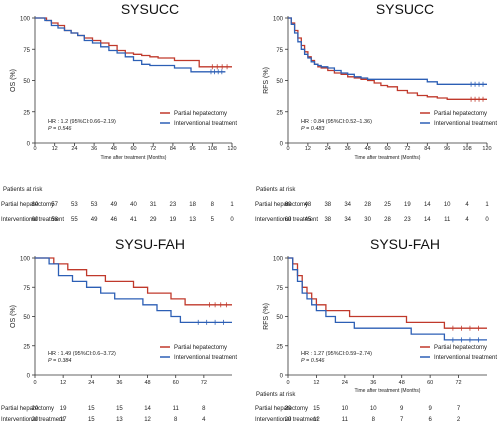 The image size is (500, 425). I want to click on panel4-x-tick-label: 60, so click(430, 383).